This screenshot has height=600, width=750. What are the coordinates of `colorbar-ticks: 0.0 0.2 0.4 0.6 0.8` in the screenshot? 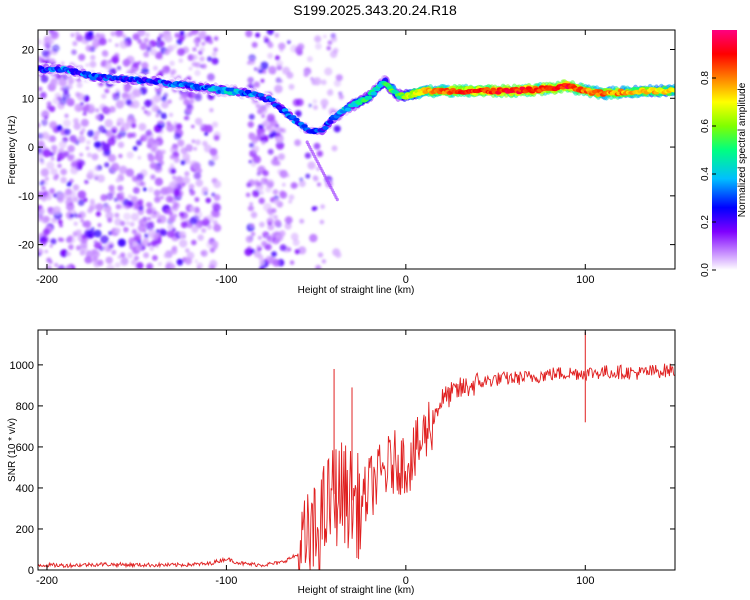 It's located at (708, 174).